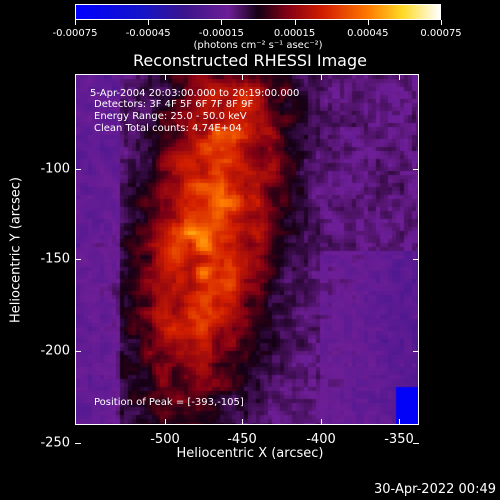 This screenshot has width=500, height=500. What do you see at coordinates (368, 33) in the screenshot?
I see `colorbar-tick-label: 0.00045` at bounding box center [368, 33].